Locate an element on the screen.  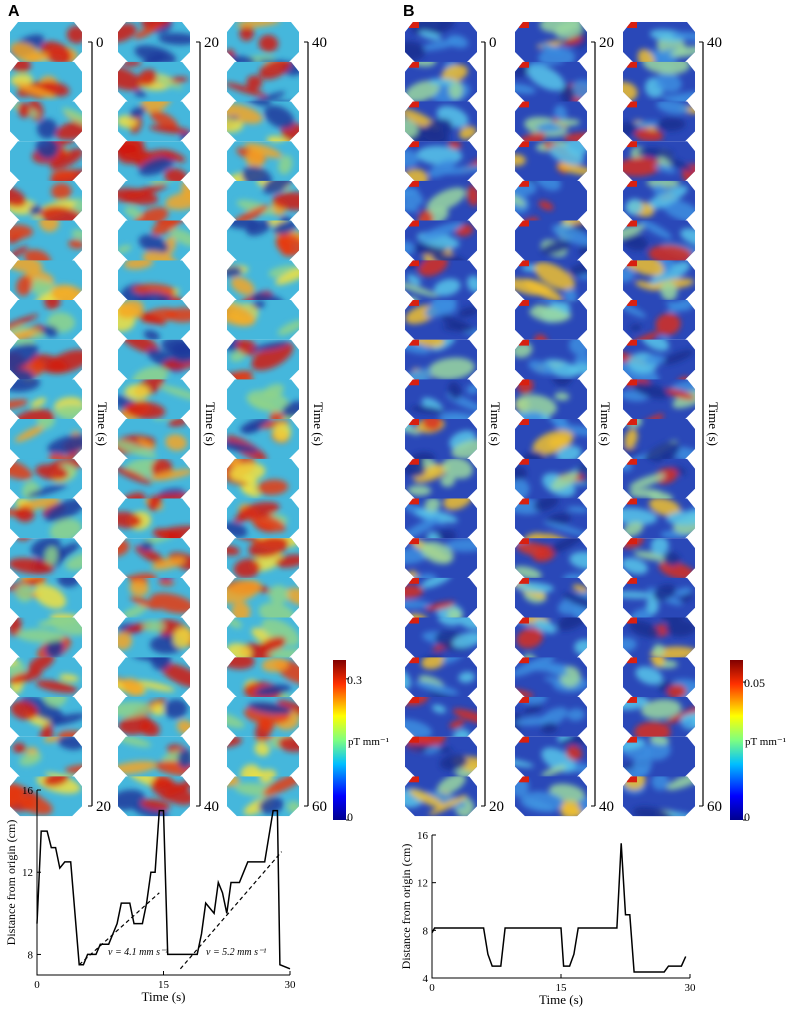
x-axis-label: Time (s) is located at coordinates (561, 999).